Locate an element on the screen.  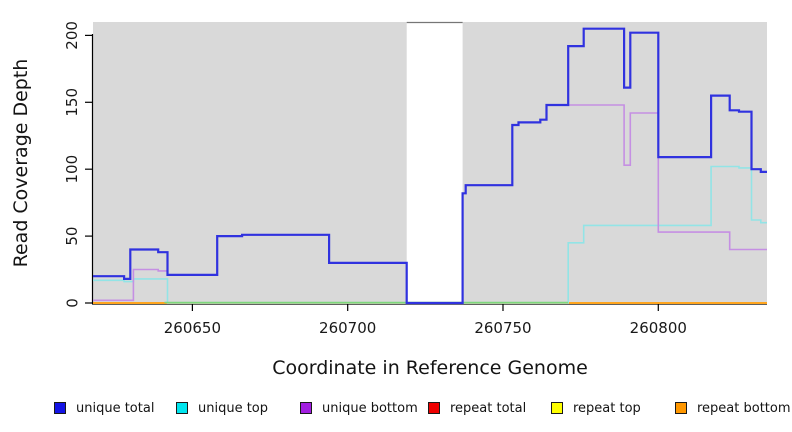
legend-item-unique-top: unique top is located at coordinates (222, 408).